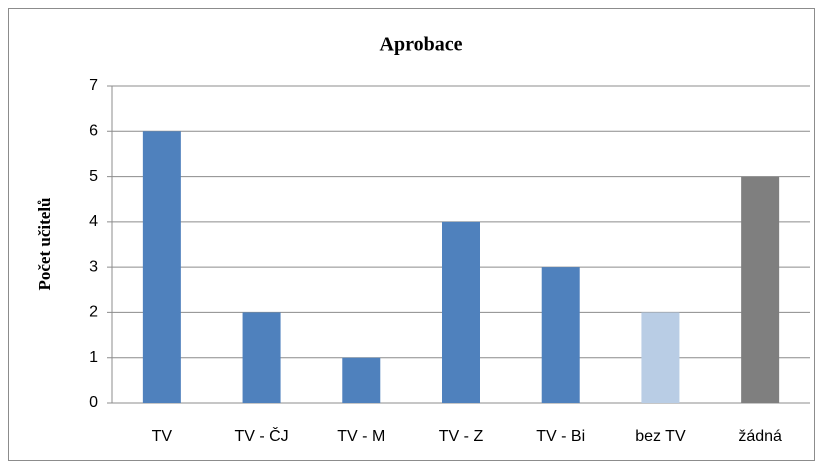  What do you see at coordinates (93, 221) in the screenshot?
I see `y-tick-label: 4` at bounding box center [93, 221].